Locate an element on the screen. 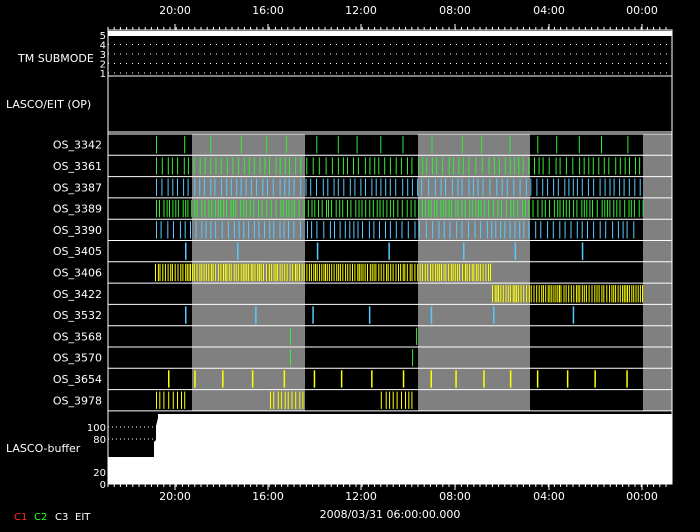 Image resolution: width=700 pixels, height=532 pixels. row-label: OS_3532 is located at coordinates (77, 315).